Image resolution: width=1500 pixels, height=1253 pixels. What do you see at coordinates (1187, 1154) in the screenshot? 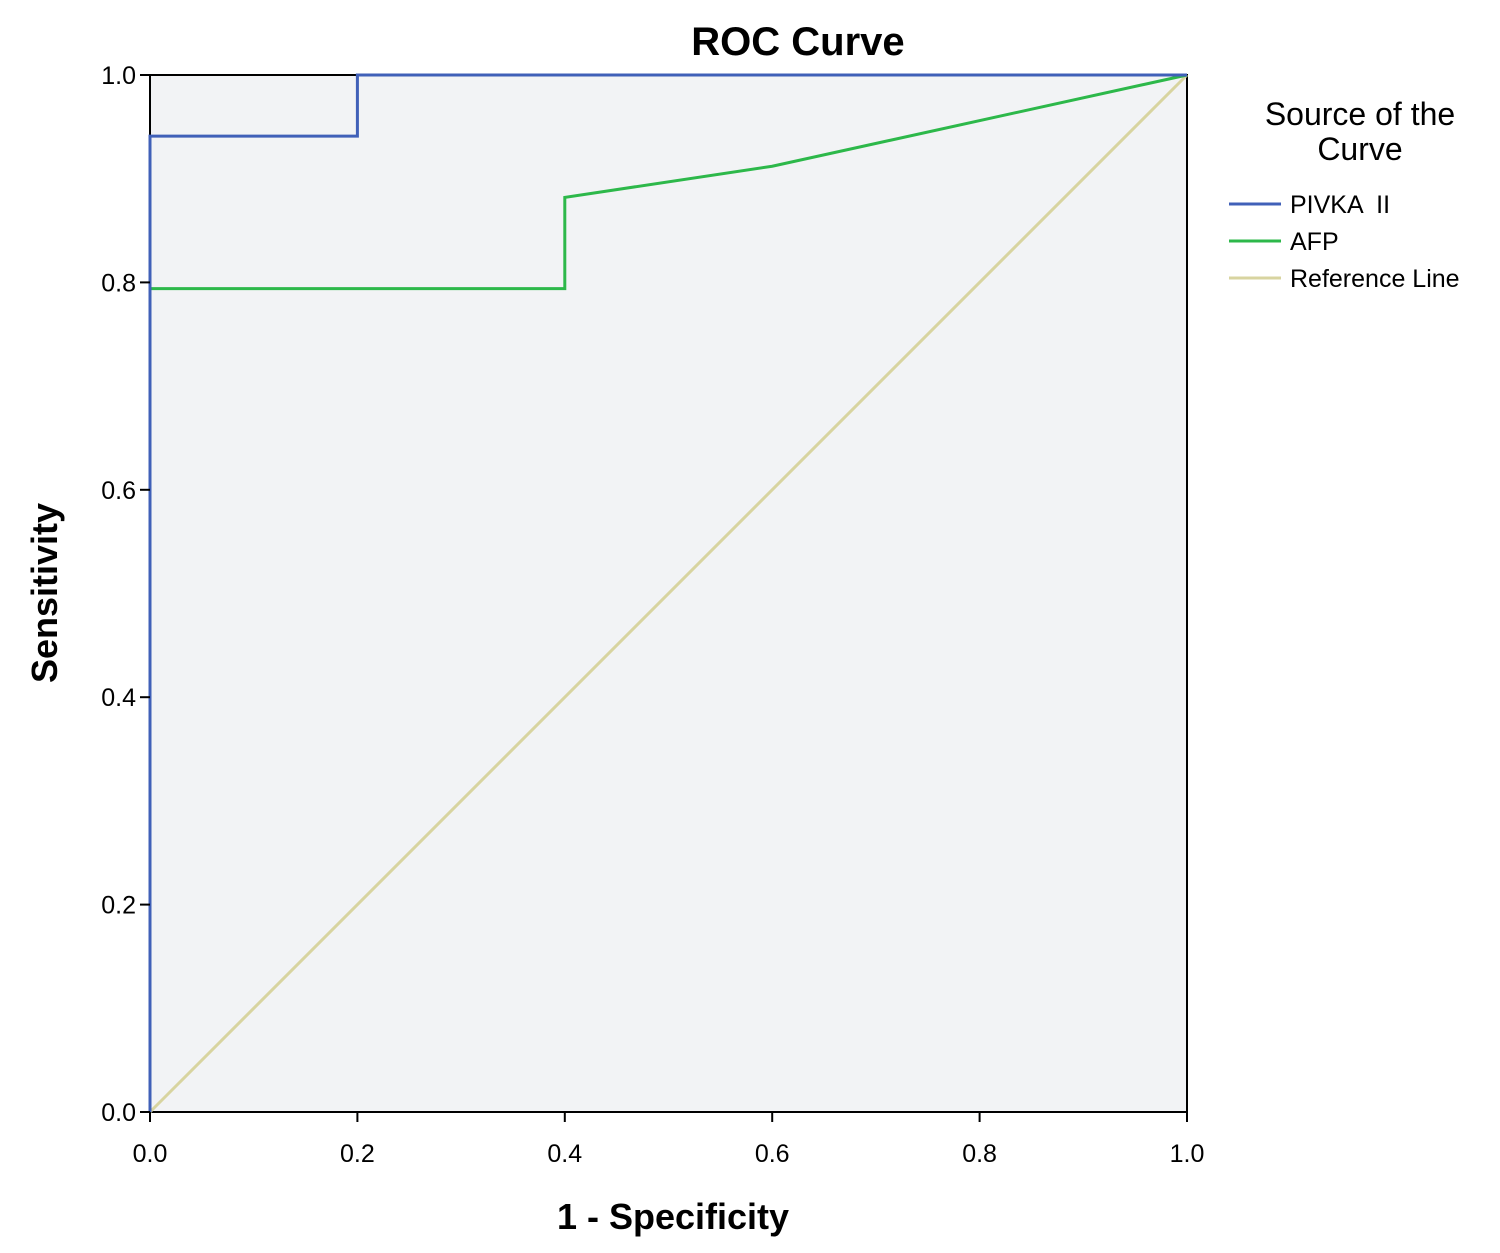
I see `x-tick-label: 1.0` at bounding box center [1187, 1154].